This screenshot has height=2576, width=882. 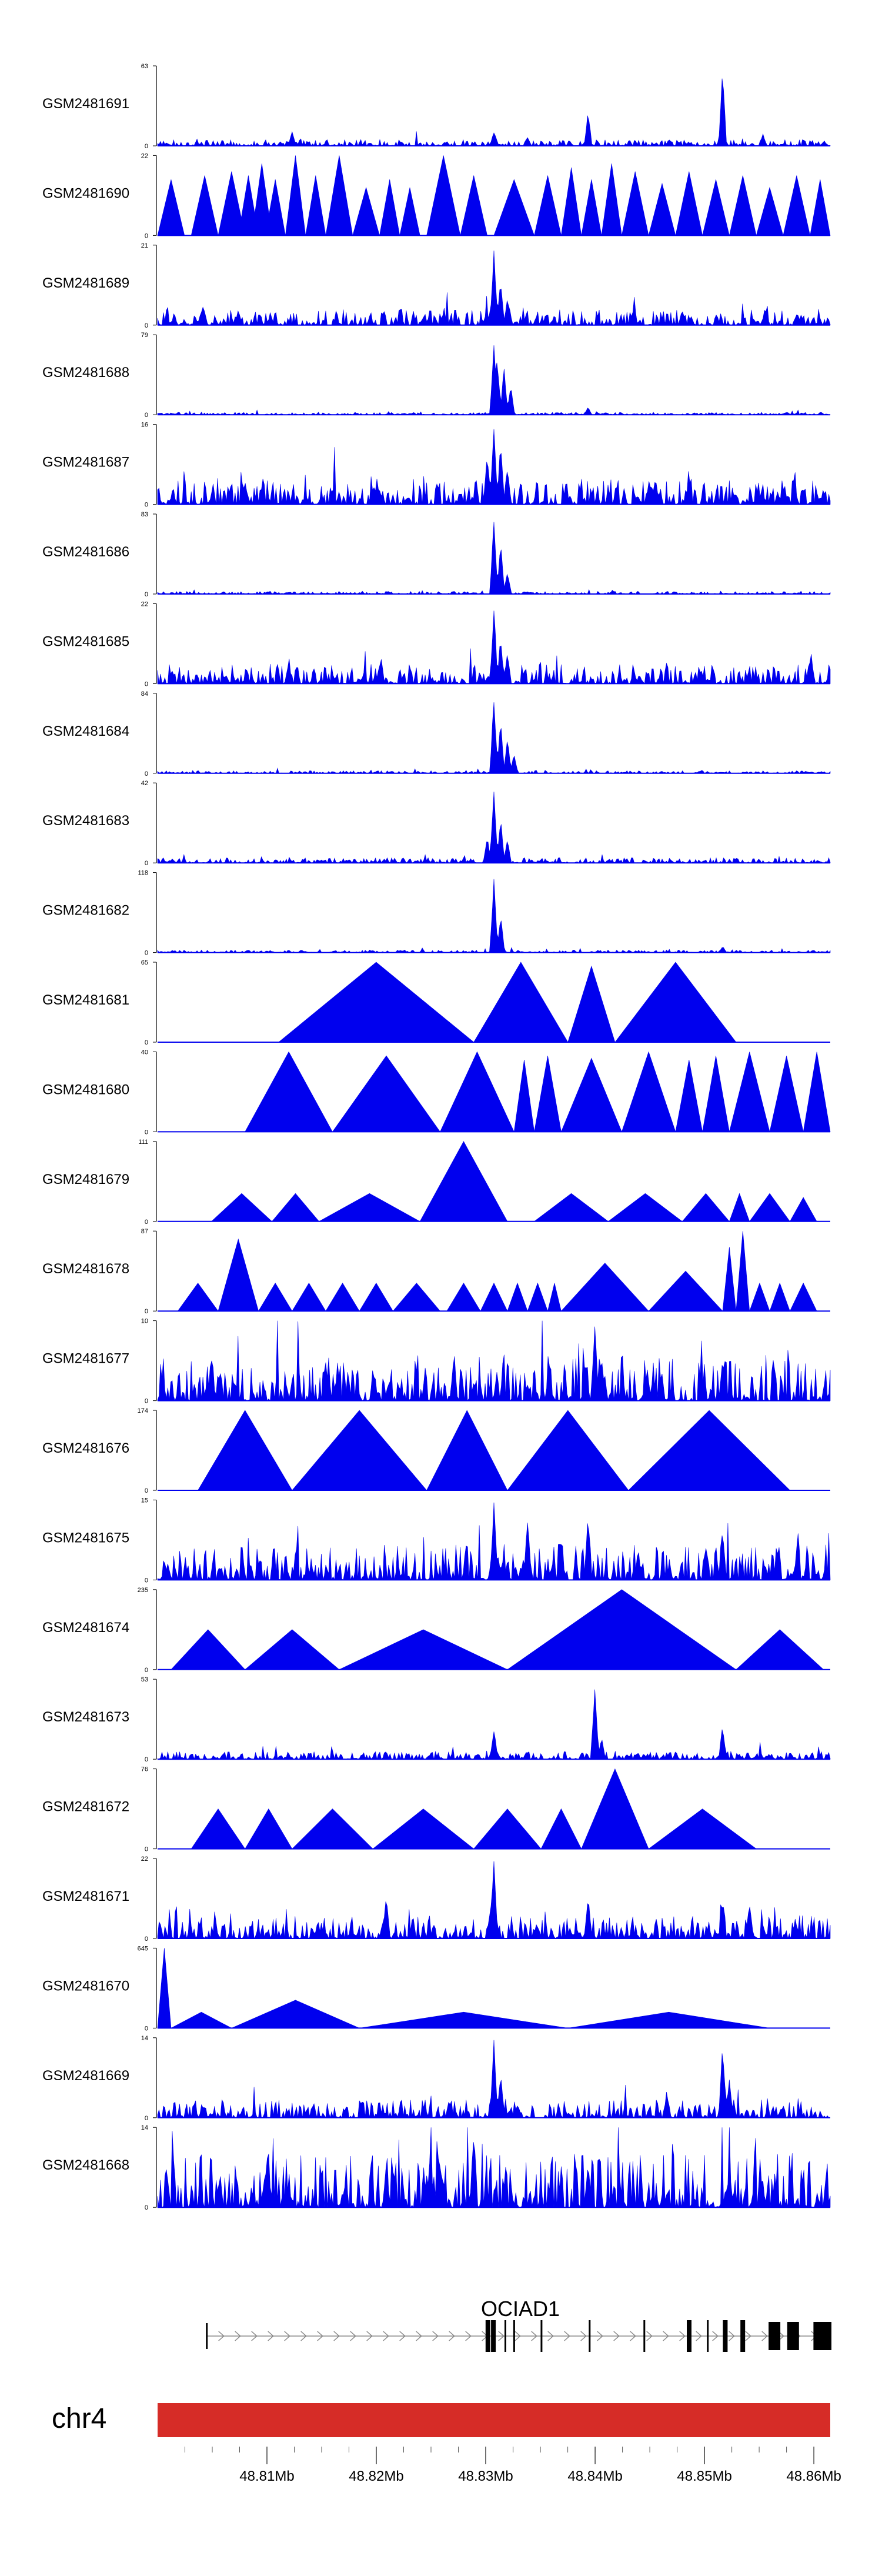 I want to click on y-max-label: 174, so click(x=143, y=1410).